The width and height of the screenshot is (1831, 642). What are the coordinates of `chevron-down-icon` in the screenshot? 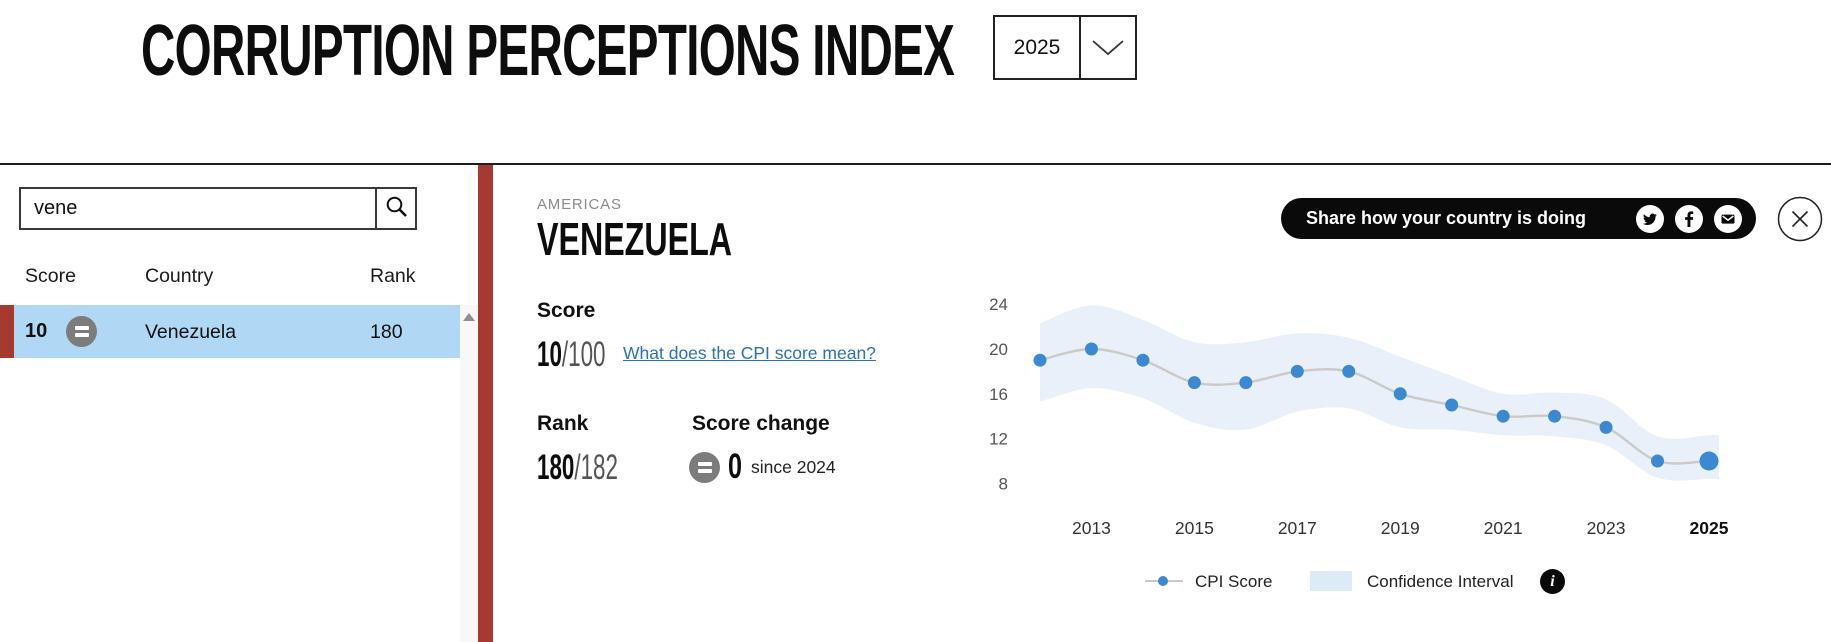 It's located at (1108, 47).